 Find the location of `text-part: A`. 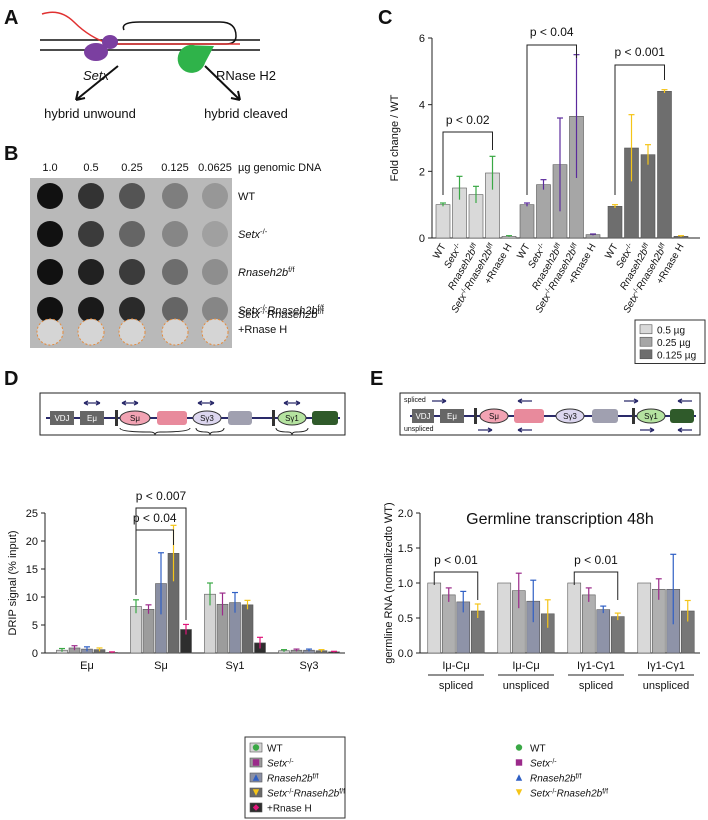

text-part: A is located at coordinates (11, 18).